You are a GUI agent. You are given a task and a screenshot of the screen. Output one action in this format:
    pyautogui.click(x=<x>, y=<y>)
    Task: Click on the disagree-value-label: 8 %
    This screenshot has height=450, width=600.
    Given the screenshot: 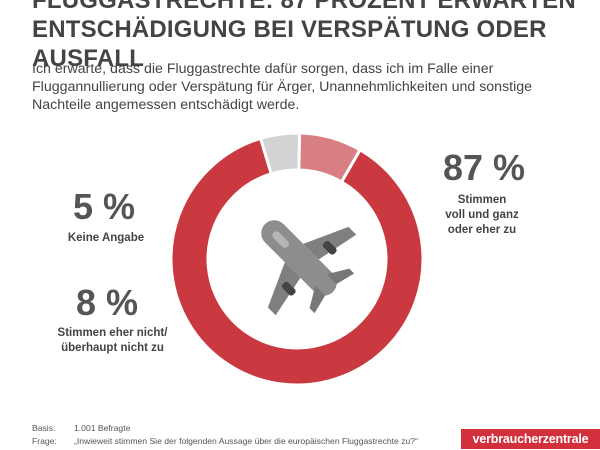 What is the action you would take?
    pyautogui.click(x=107, y=302)
    